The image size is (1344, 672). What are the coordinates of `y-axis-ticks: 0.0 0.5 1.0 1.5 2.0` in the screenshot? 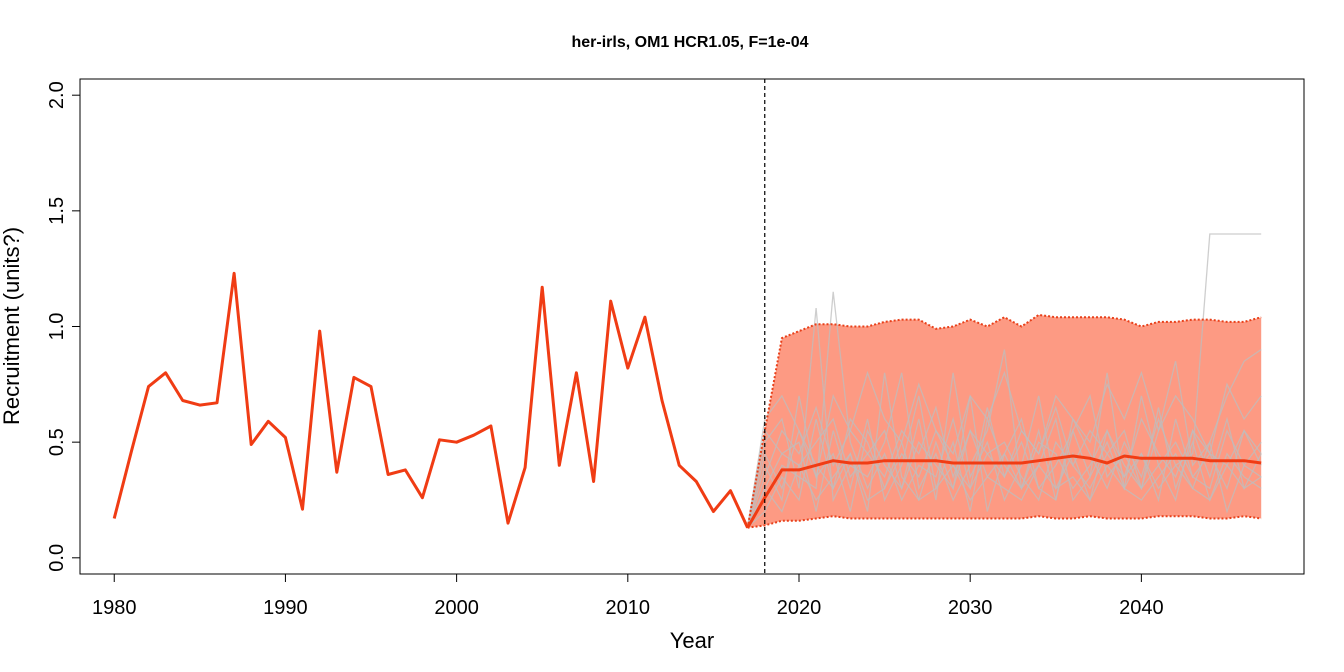 It's located at (63, 326).